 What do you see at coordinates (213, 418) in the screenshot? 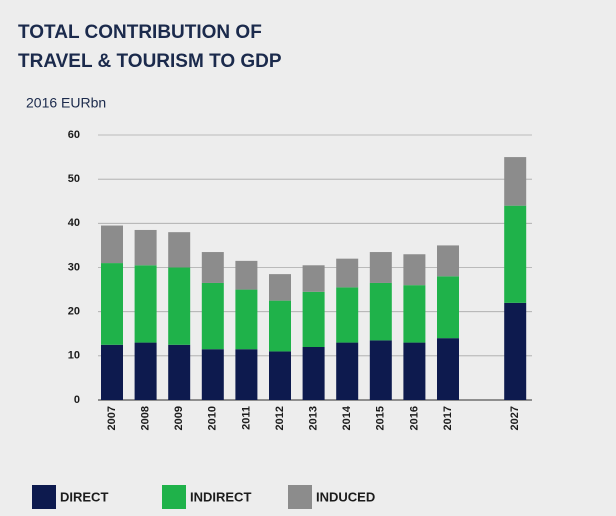
I see `x-tick-label: 2010` at bounding box center [213, 418].